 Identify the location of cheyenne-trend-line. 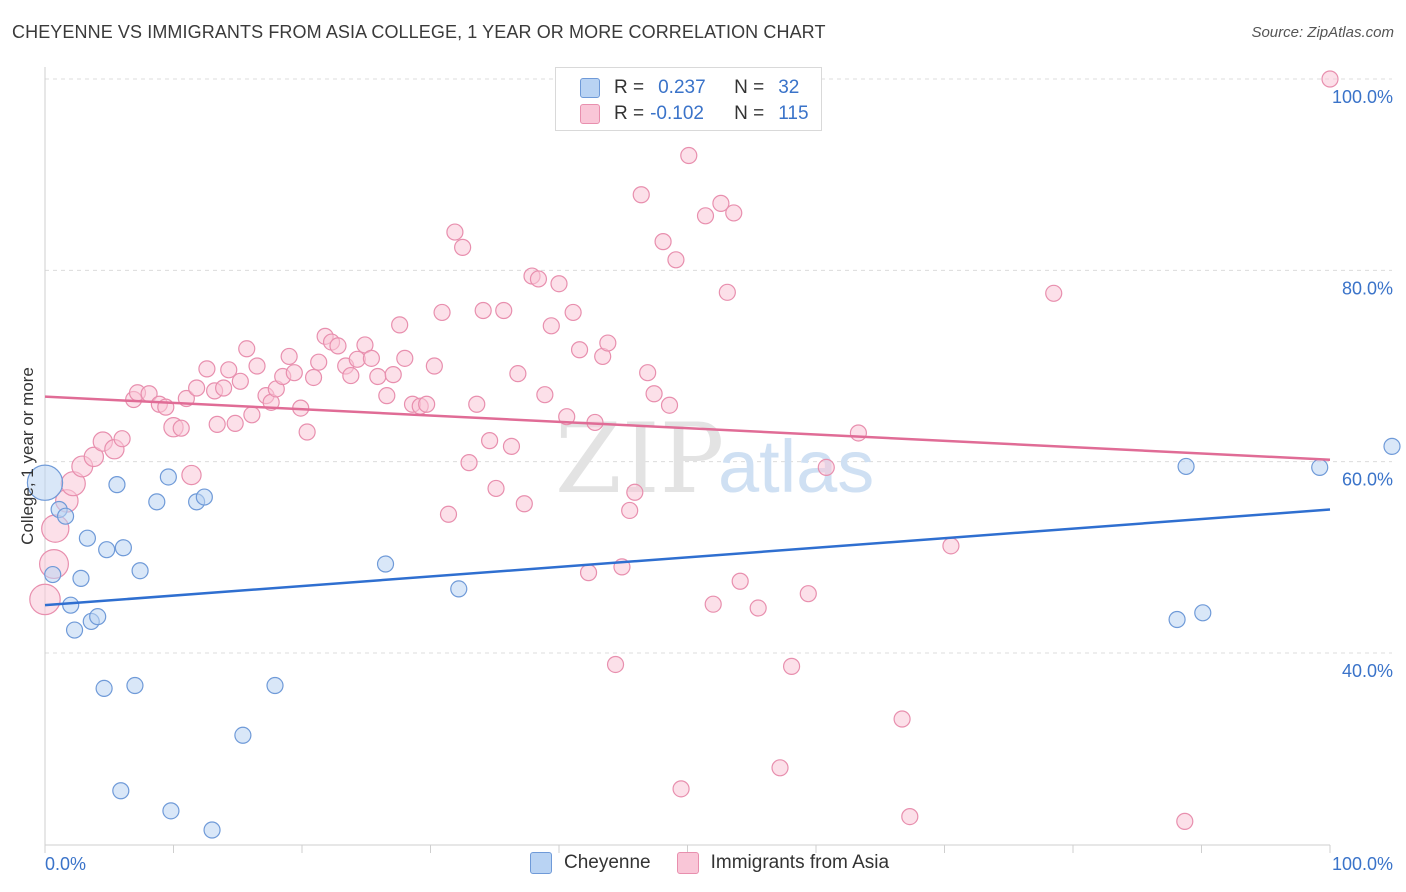
(687, 557).